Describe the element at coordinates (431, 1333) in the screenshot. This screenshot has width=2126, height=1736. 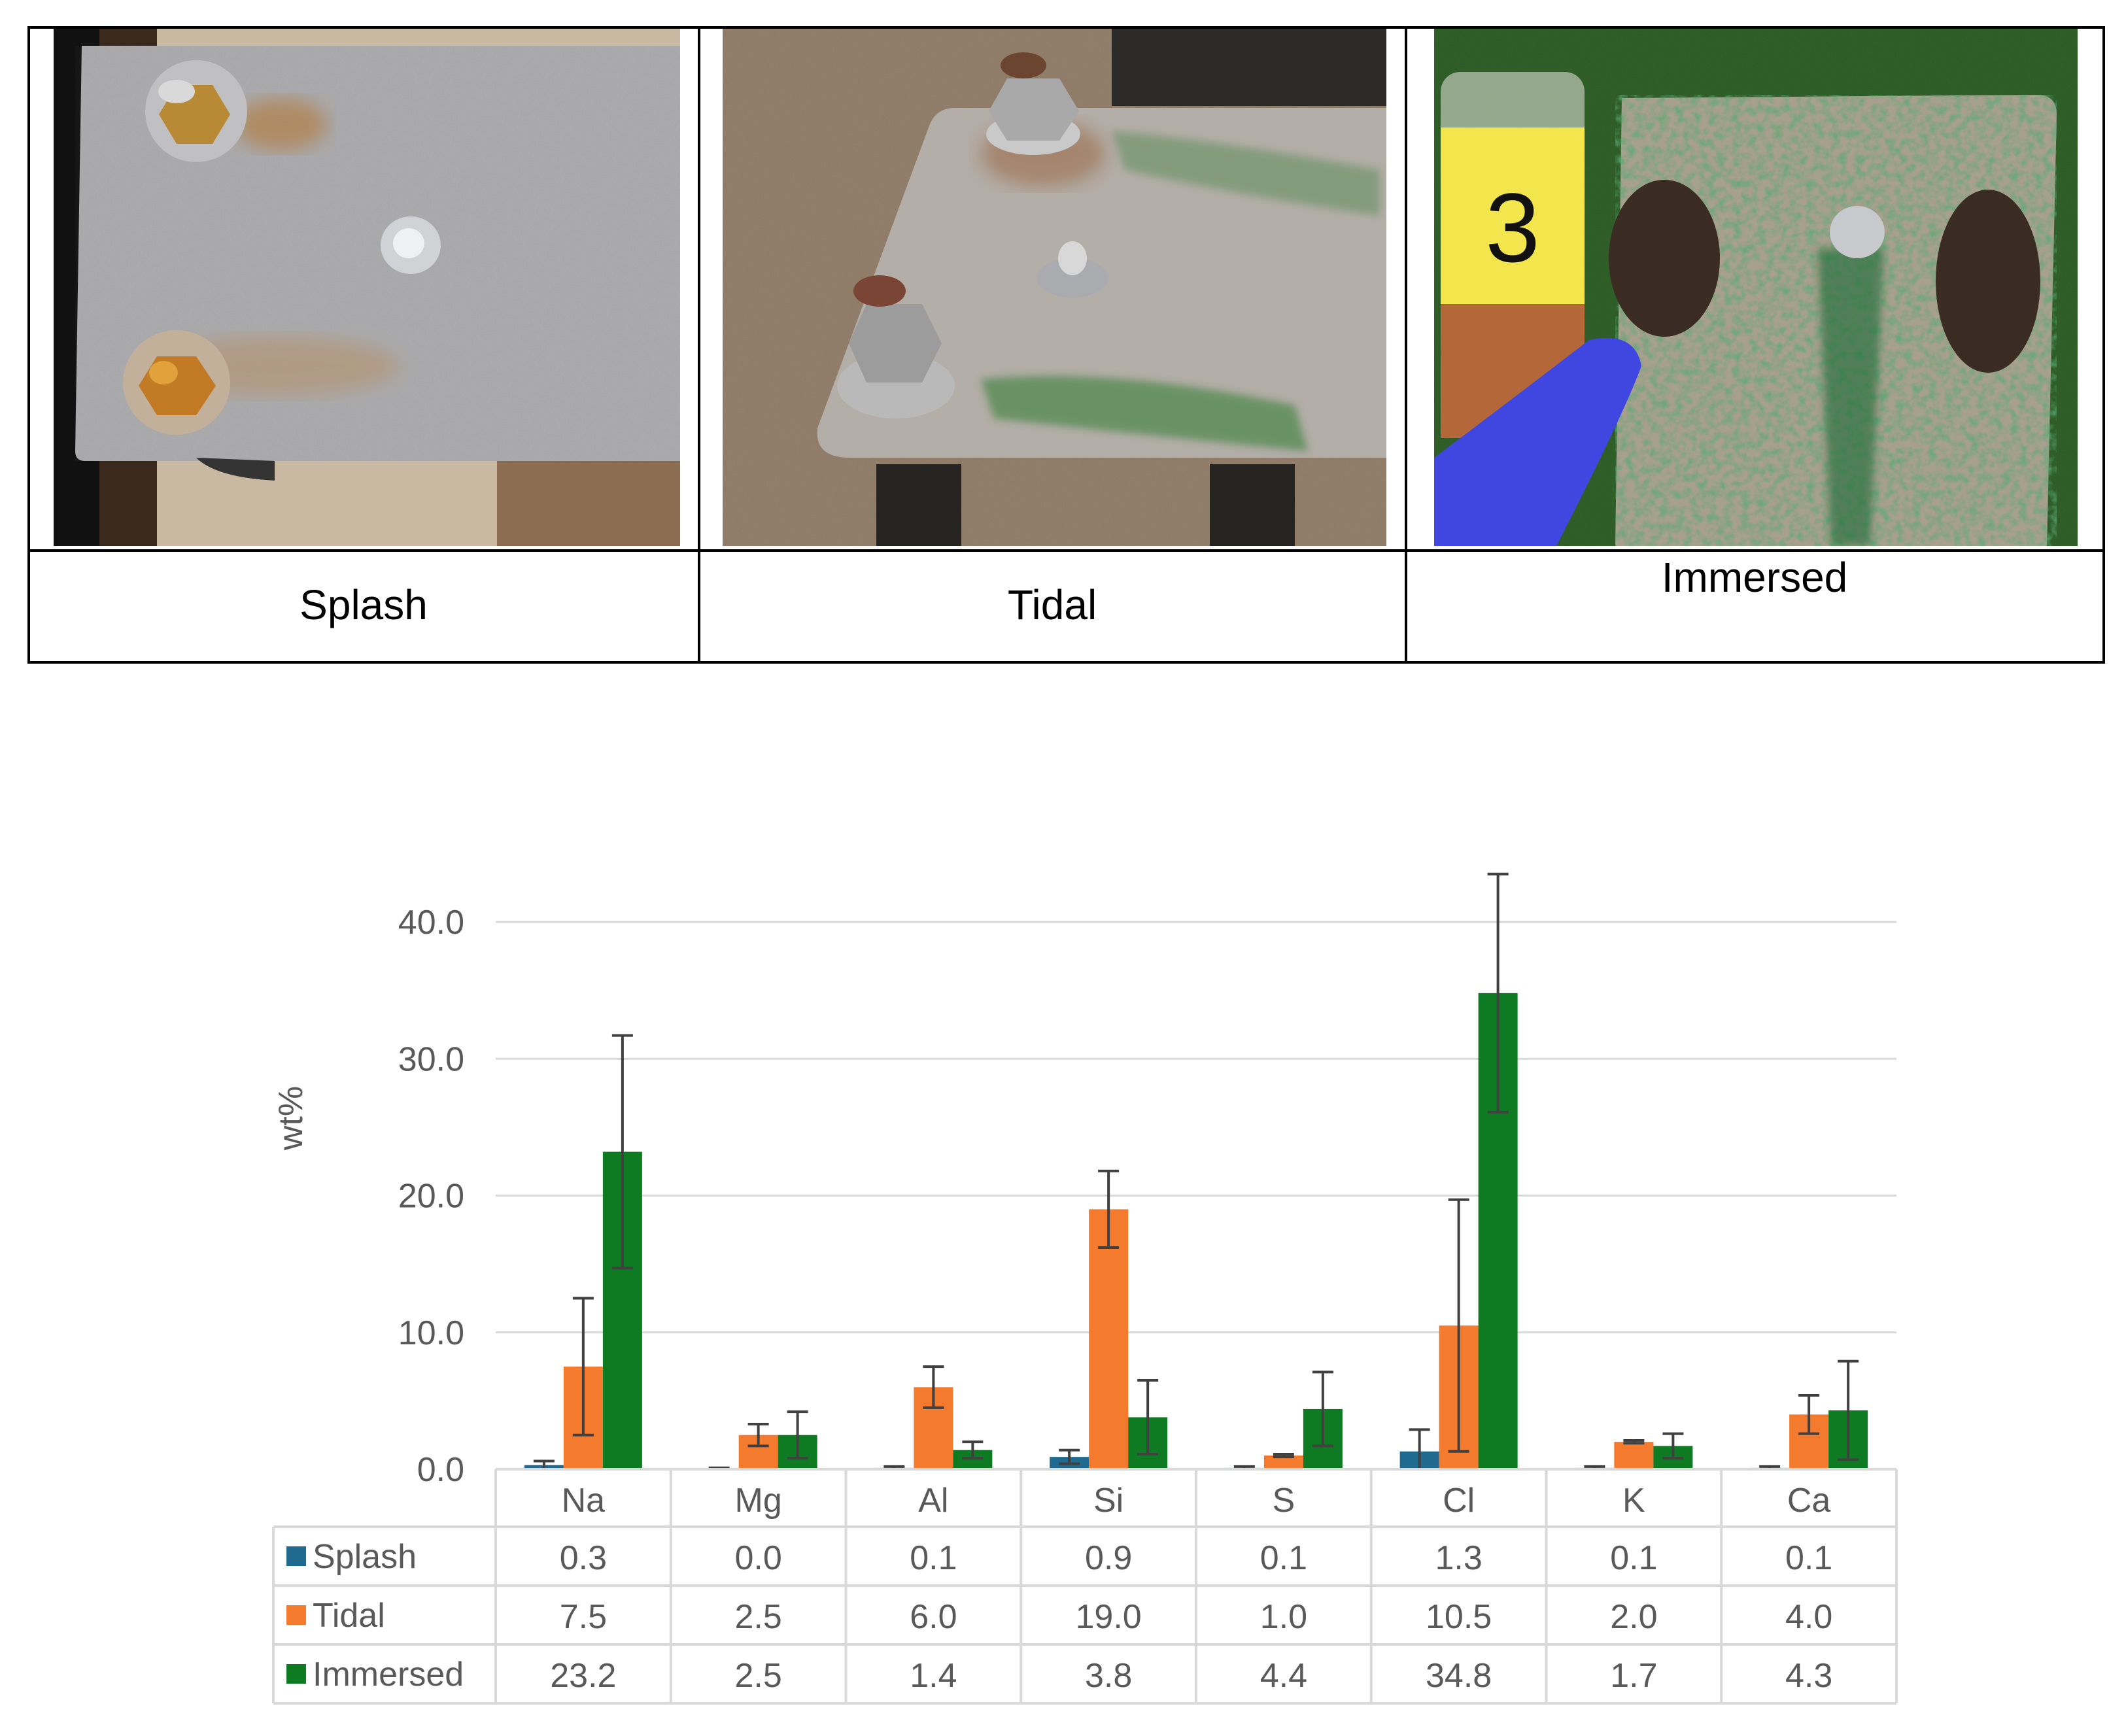
I see `y-tick-label: 10.0` at that location.